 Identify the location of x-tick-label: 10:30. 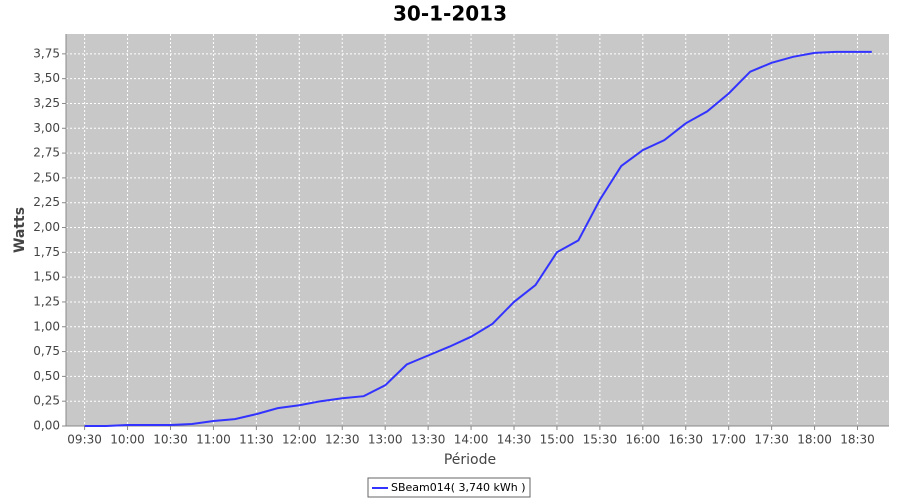
(170, 440).